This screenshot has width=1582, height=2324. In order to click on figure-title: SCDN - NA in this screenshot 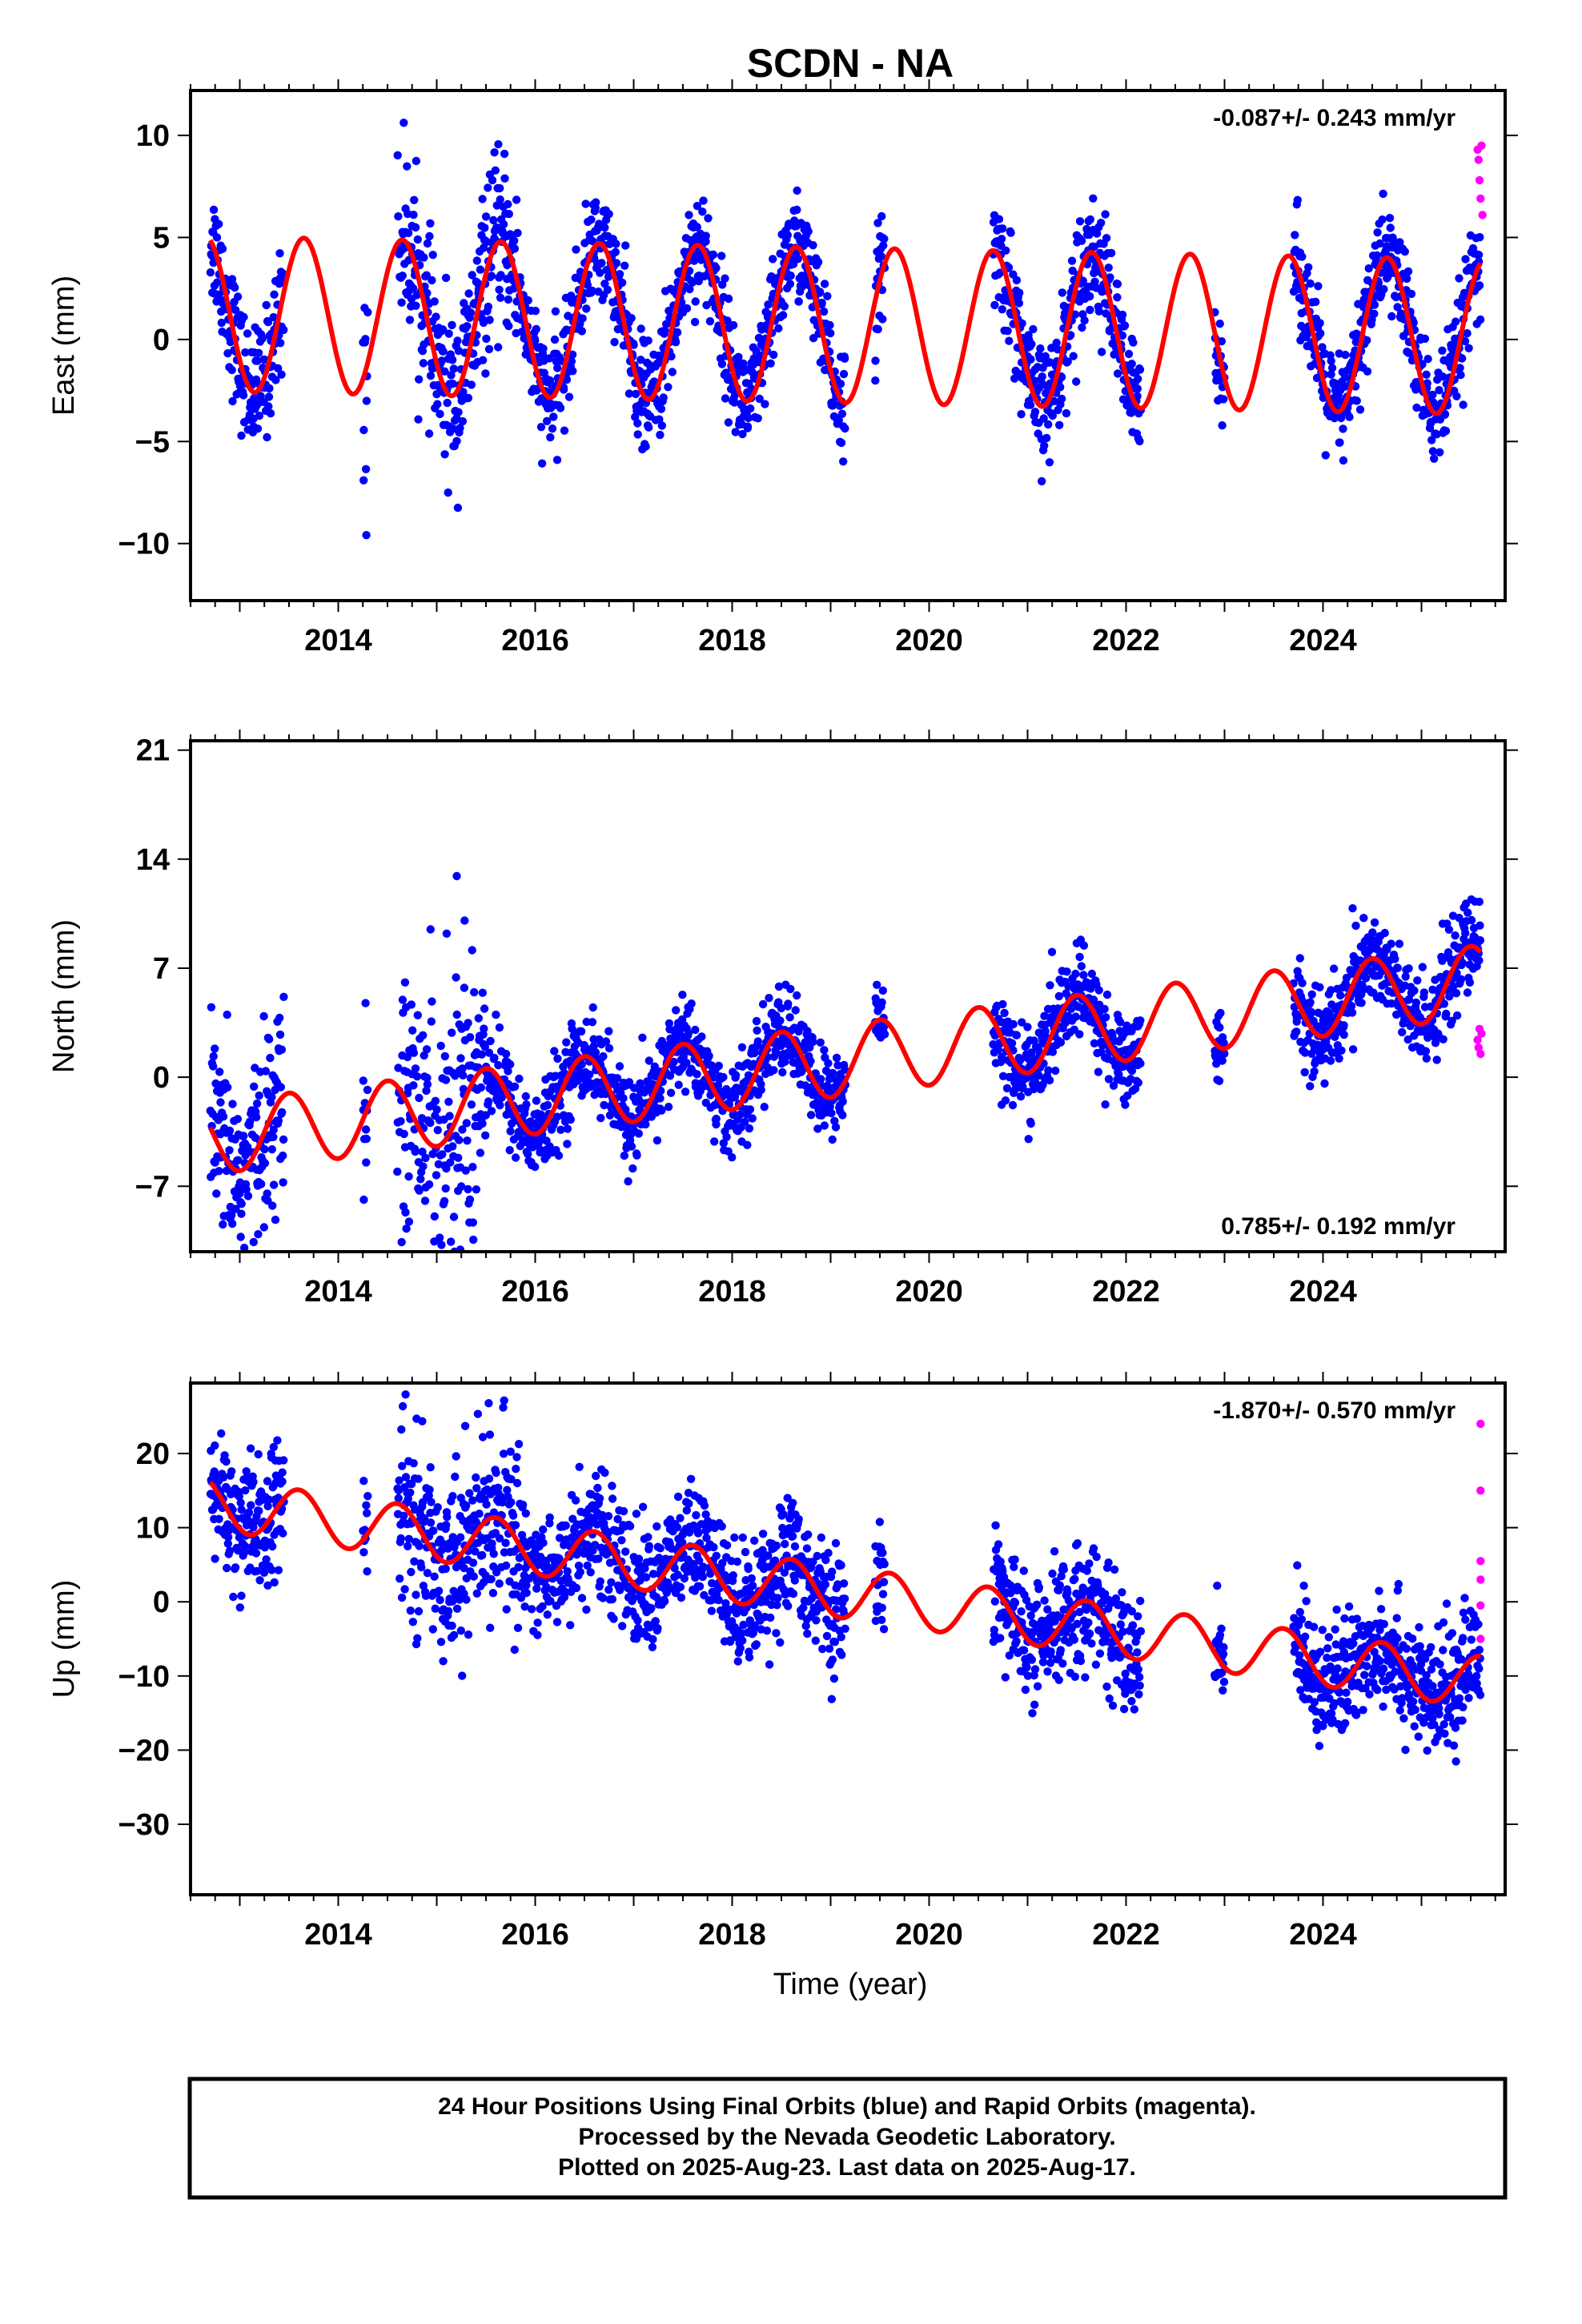, I will do `click(850, 63)`.